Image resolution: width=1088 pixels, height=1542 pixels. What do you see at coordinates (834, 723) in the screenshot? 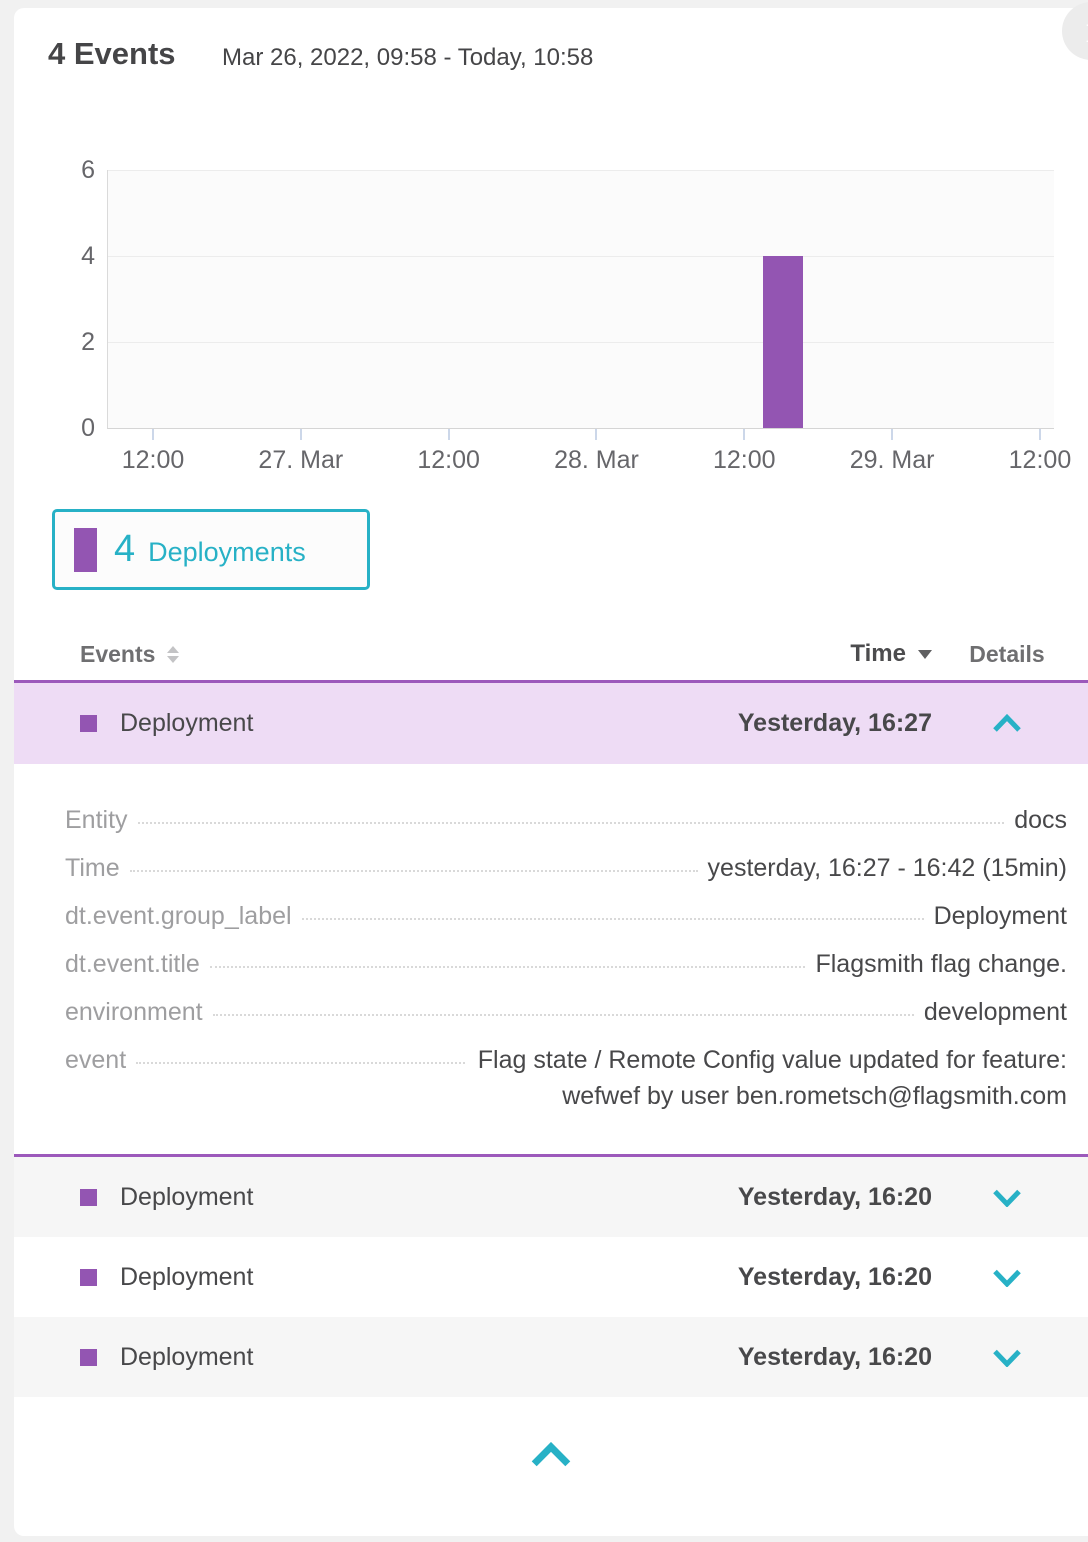
I see `event-time: Yesterday, 16:27` at bounding box center [834, 723].